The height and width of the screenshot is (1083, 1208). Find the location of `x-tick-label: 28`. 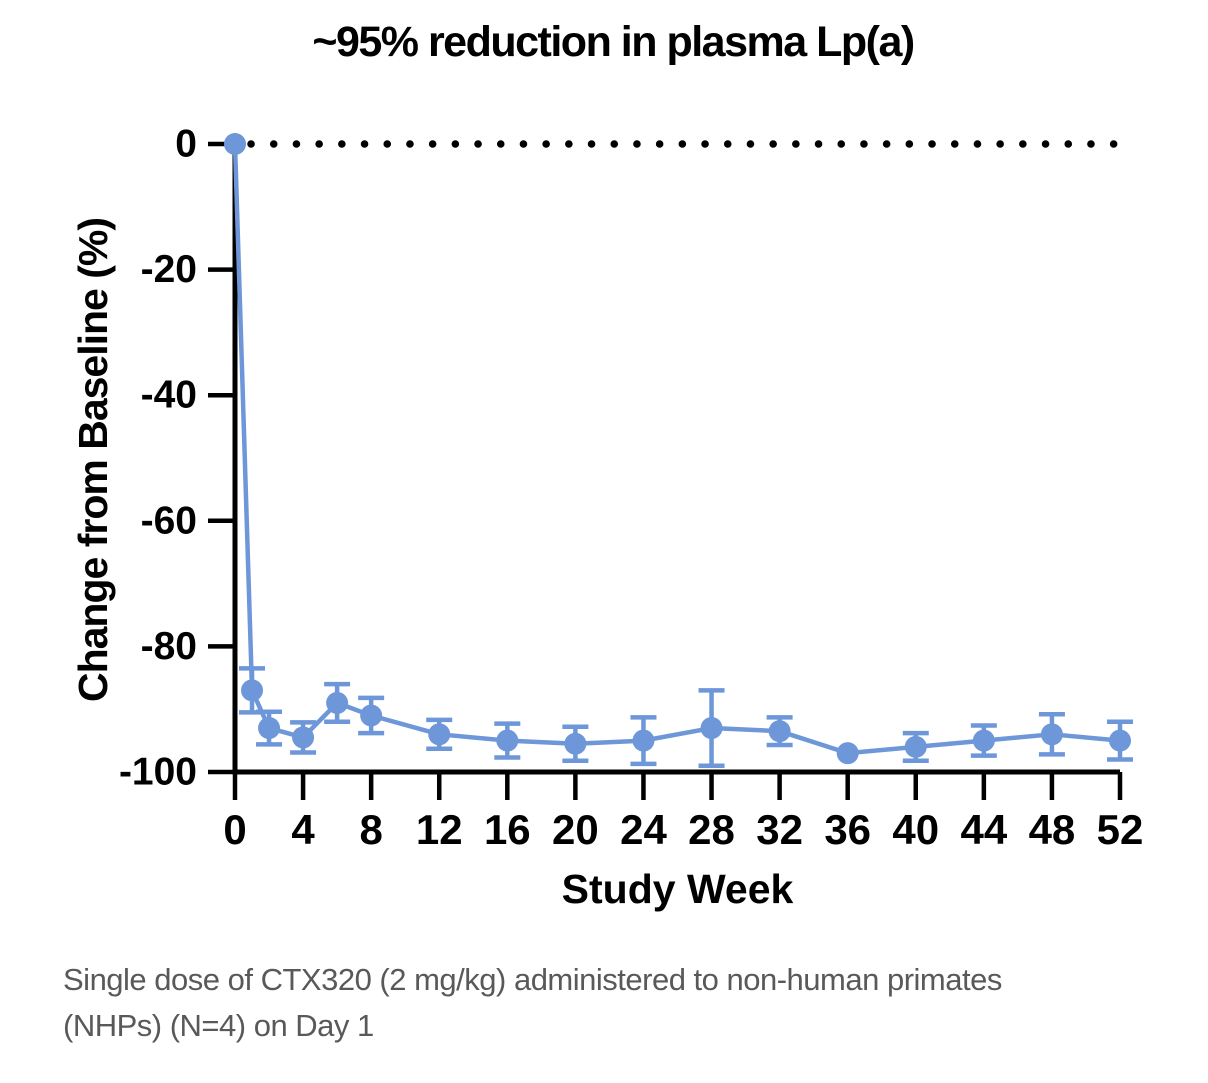

x-tick-label: 28 is located at coordinates (711, 829).